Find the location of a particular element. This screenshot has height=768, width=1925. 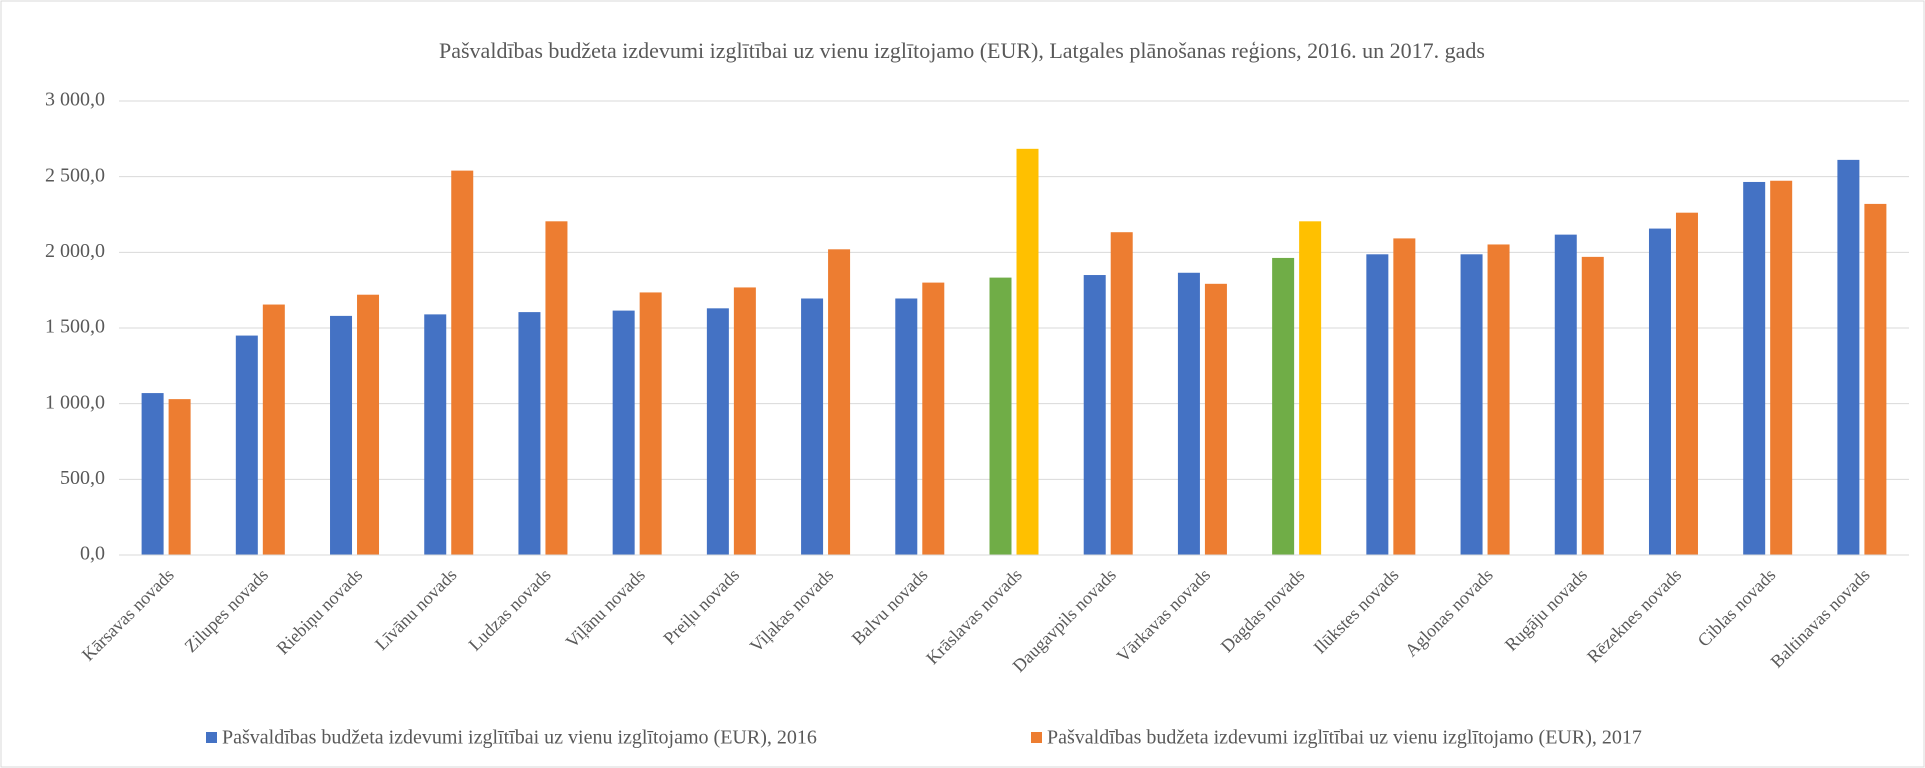

y-tick-label: 0,0 is located at coordinates (92, 554).